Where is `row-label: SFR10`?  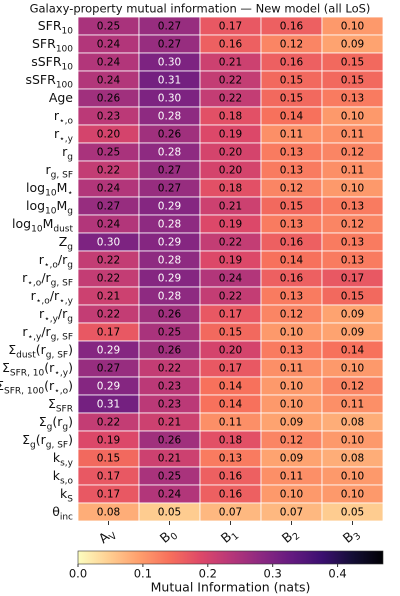
row-label: SFR10 is located at coordinates (56, 27).